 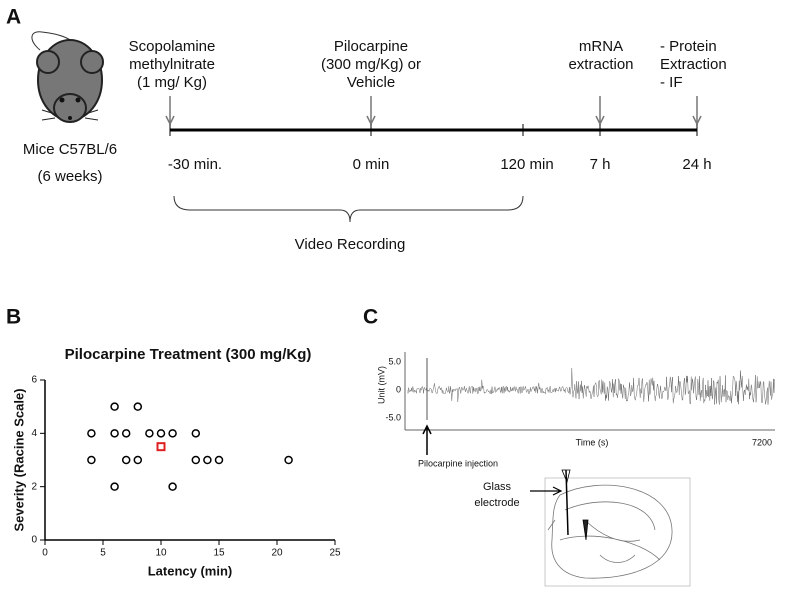 I want to click on brace, so click(x=348, y=209).